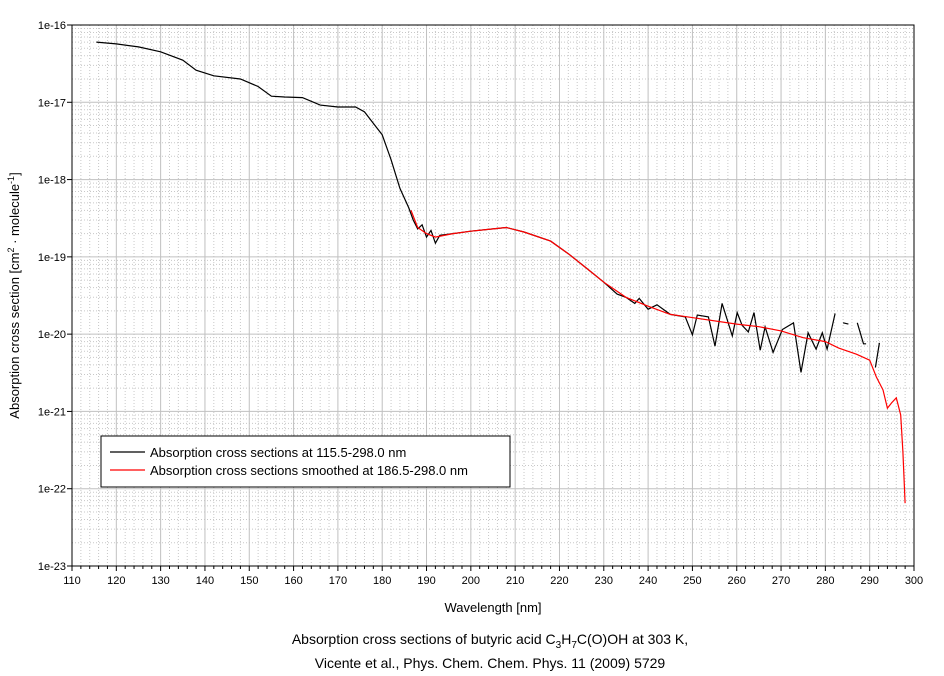 The width and height of the screenshot is (944, 676). What do you see at coordinates (515, 581) in the screenshot?
I see `x-tick-label: 210` at bounding box center [515, 581].